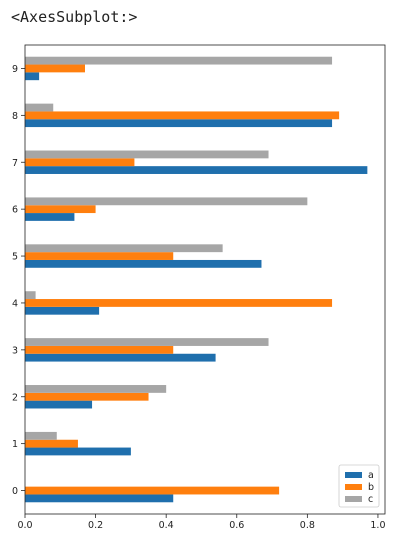 This screenshot has width=410, height=545. What do you see at coordinates (370, 499) in the screenshot?
I see `legend-label-c: c` at bounding box center [370, 499].